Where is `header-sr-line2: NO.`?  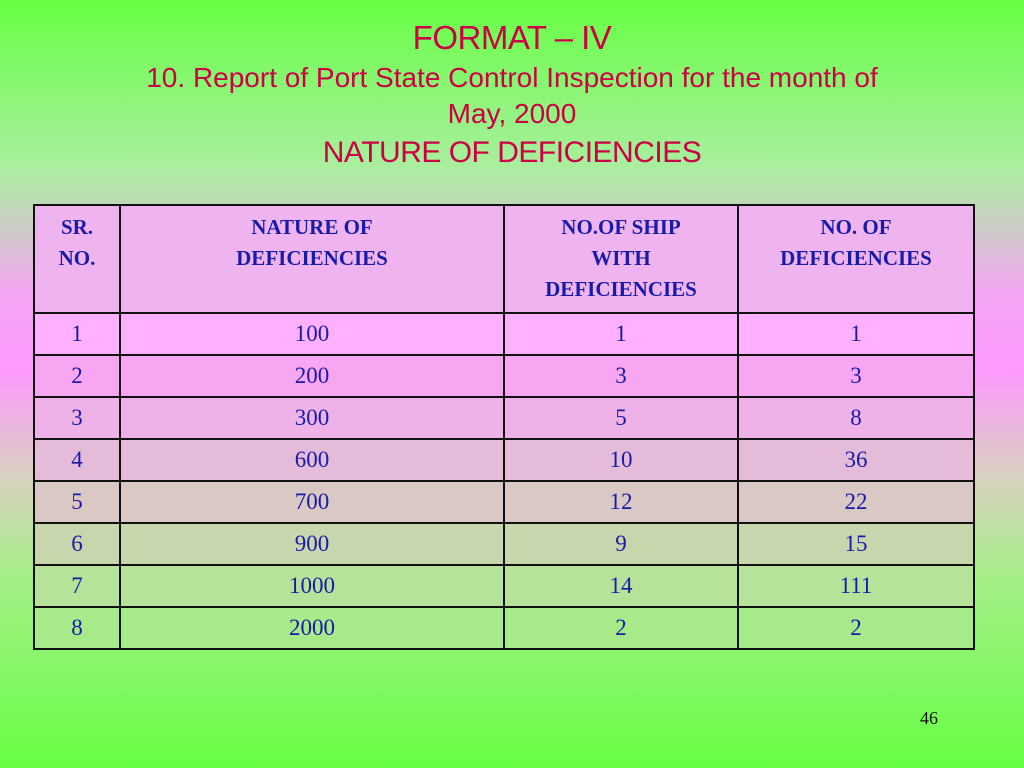 header-sr-line2: NO. is located at coordinates (77, 258).